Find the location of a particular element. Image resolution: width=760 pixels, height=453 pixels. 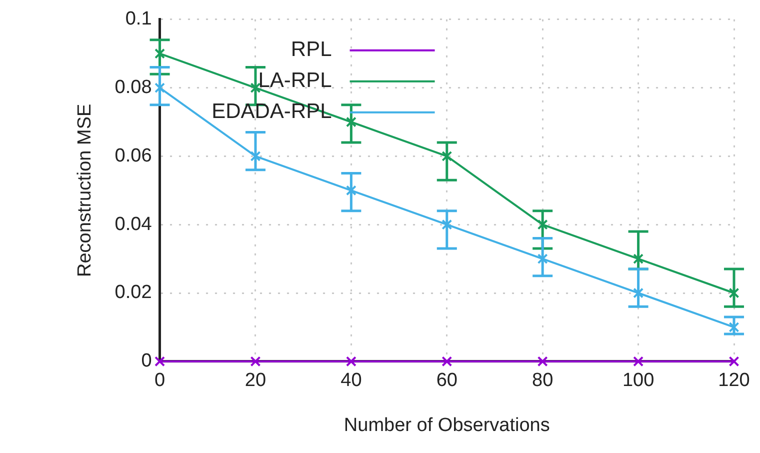

legend-label: RPL is located at coordinates (311, 50).